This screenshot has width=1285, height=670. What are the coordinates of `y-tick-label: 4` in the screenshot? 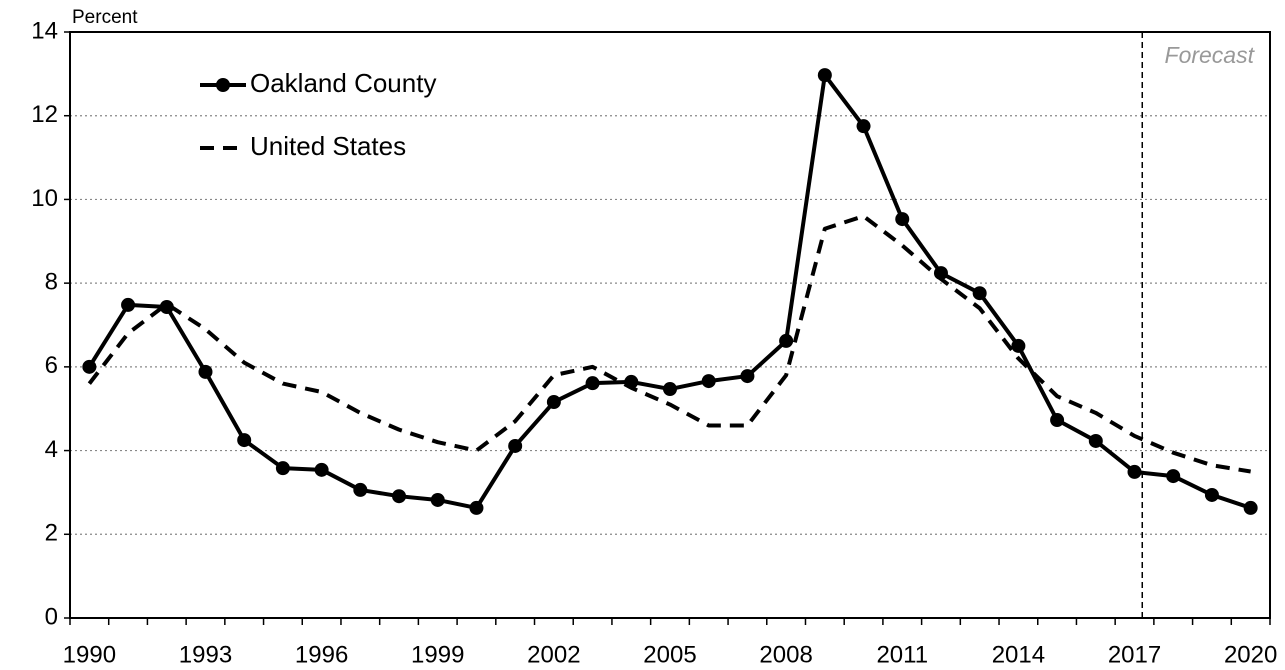 It's located at (51, 449).